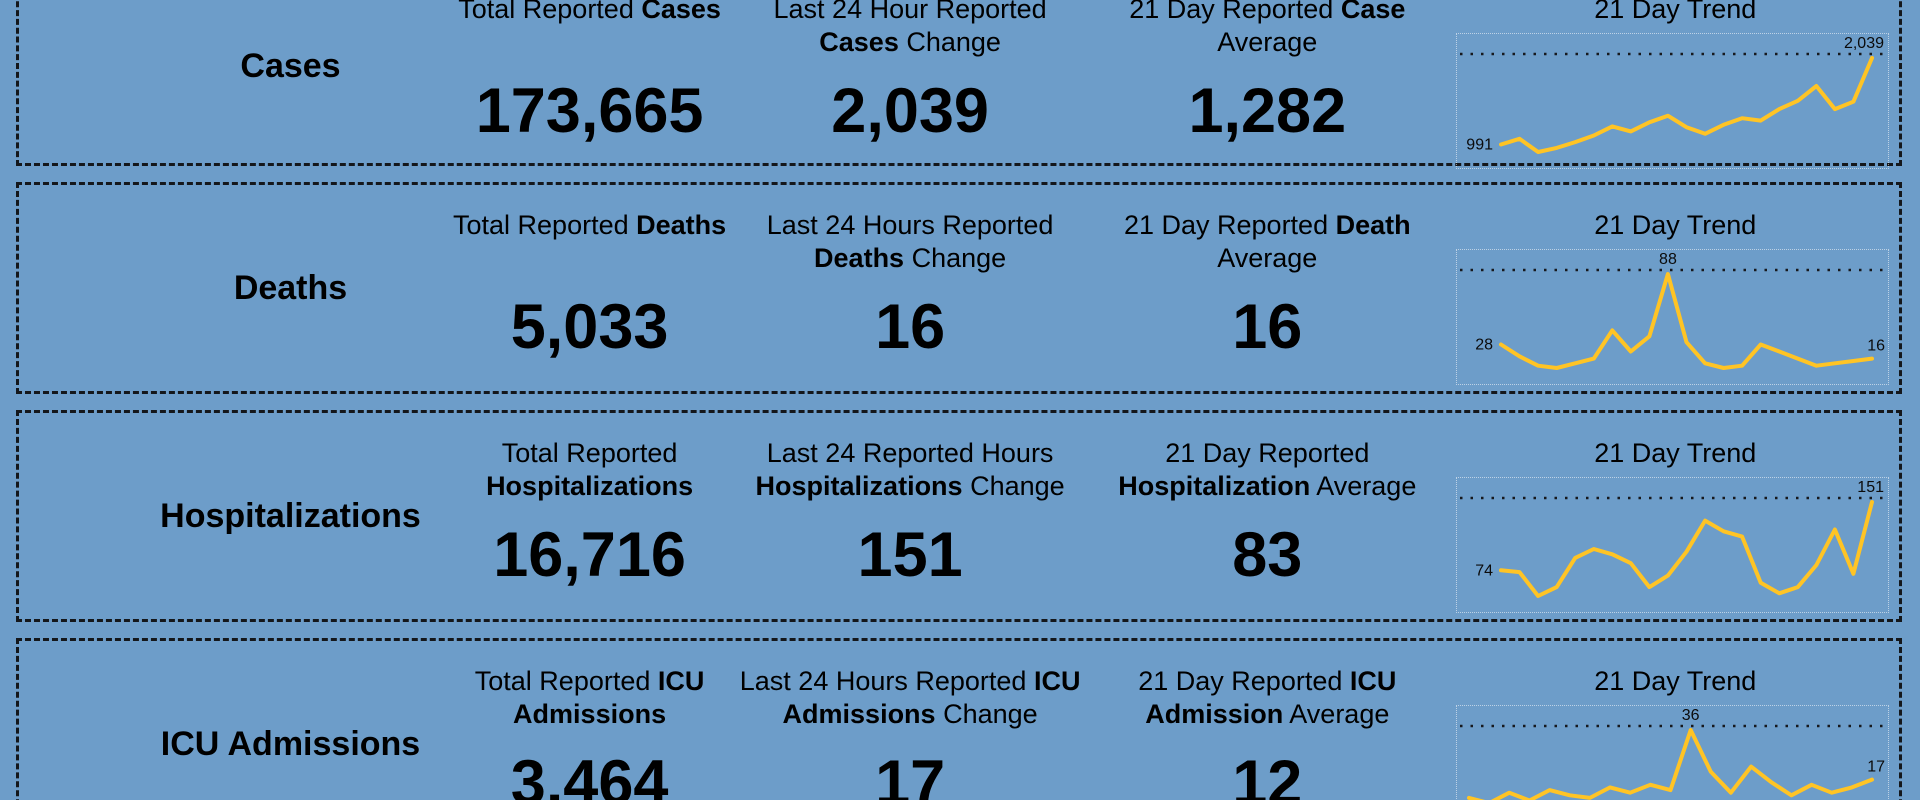 Image resolution: width=1920 pixels, height=800 pixels. Describe the element at coordinates (589, 774) in the screenshot. I see `total-value: 3,464` at that location.